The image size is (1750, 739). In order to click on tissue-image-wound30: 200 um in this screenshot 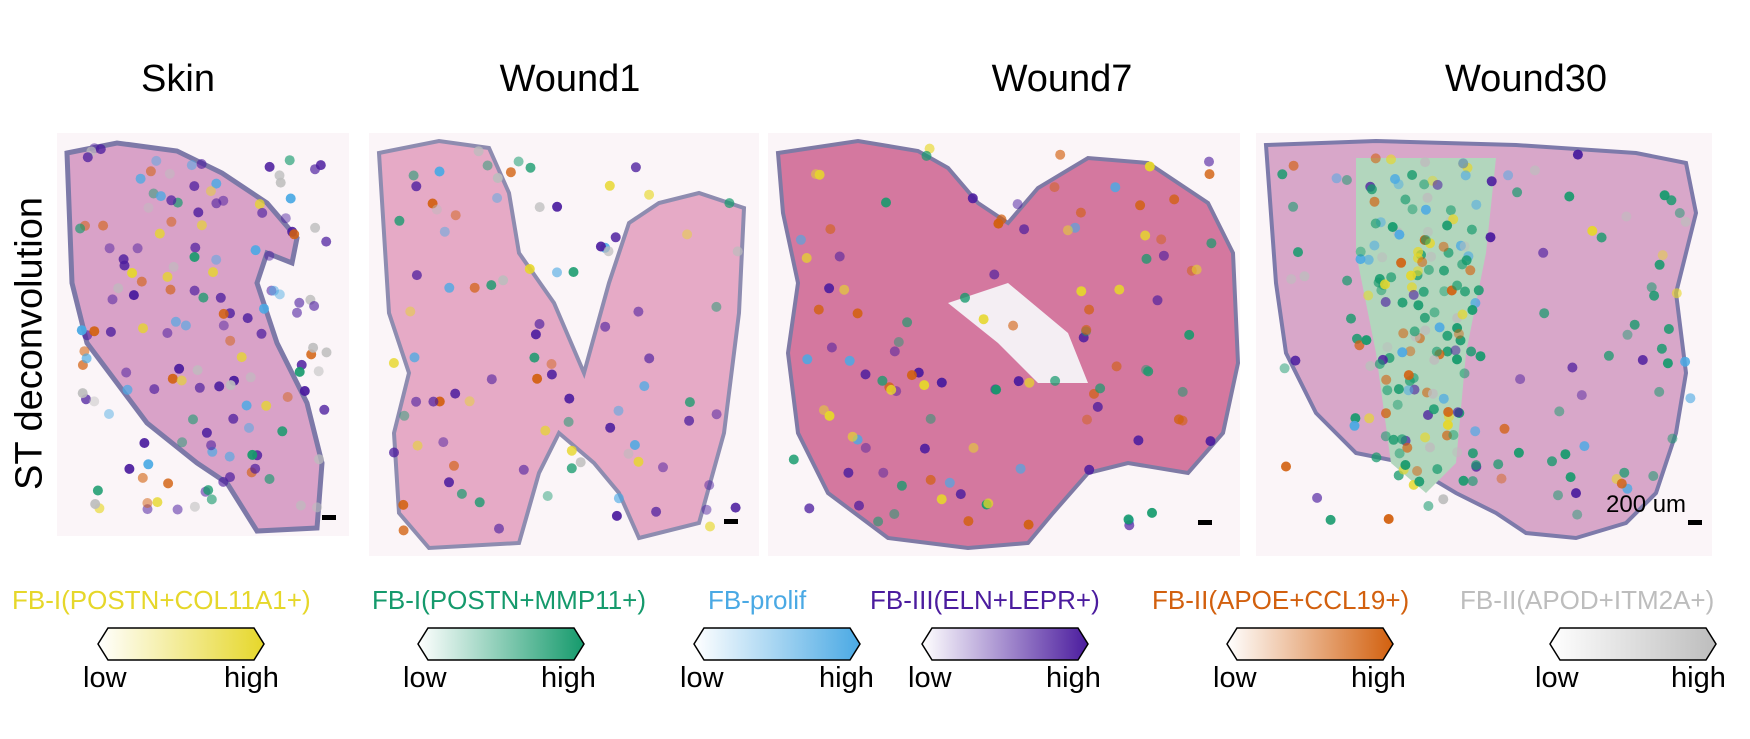, I will do `click(1484, 344)`.